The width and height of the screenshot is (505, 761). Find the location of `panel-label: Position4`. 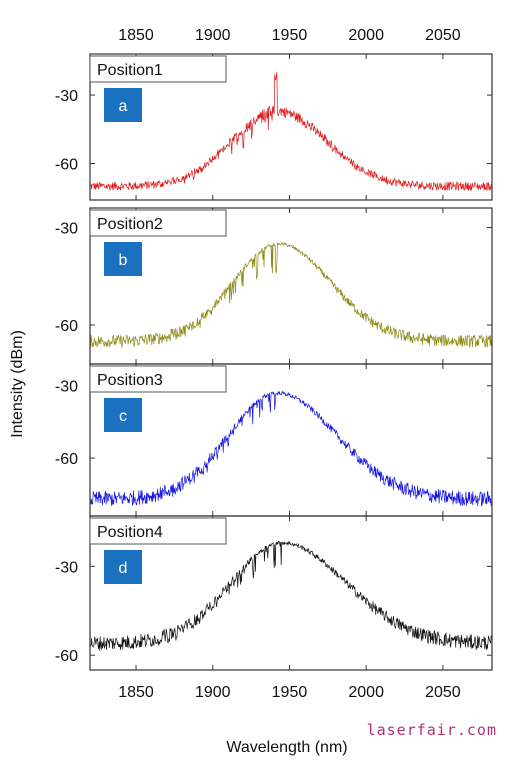

panel-label: Position4 is located at coordinates (130, 532).